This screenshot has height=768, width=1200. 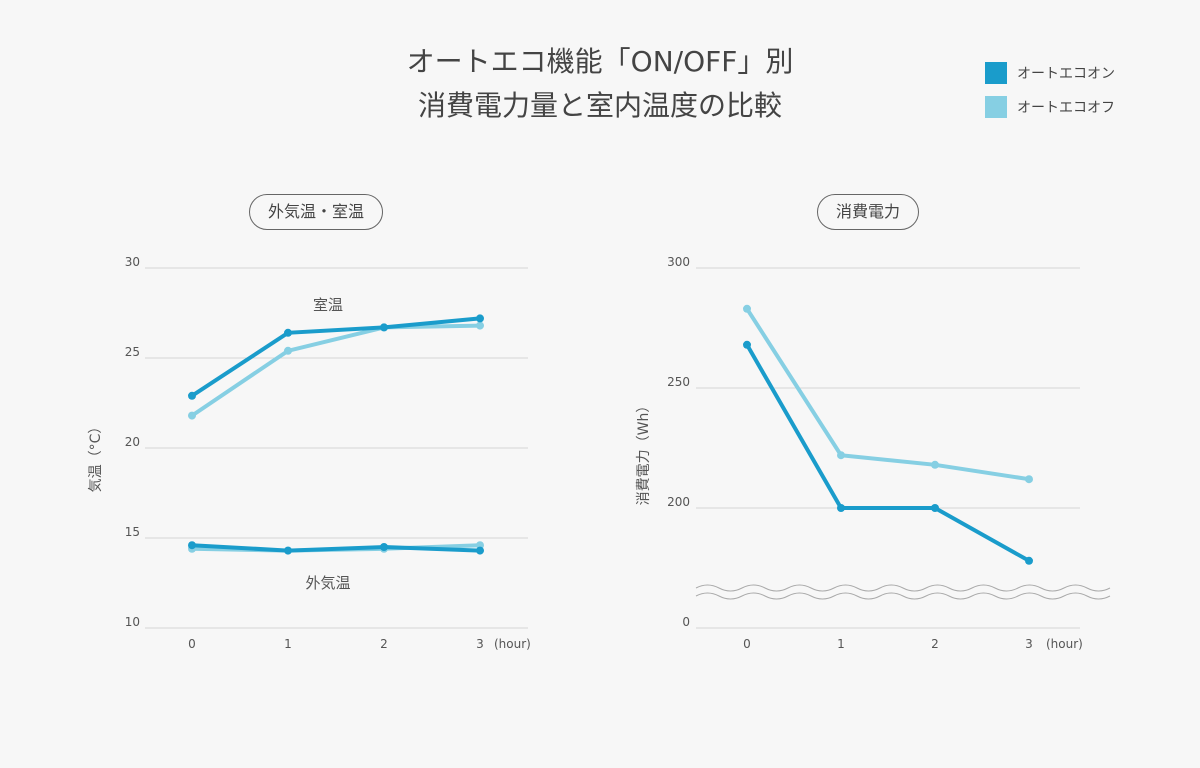 I want to click on y-tick-label: 25, so click(x=132, y=352).